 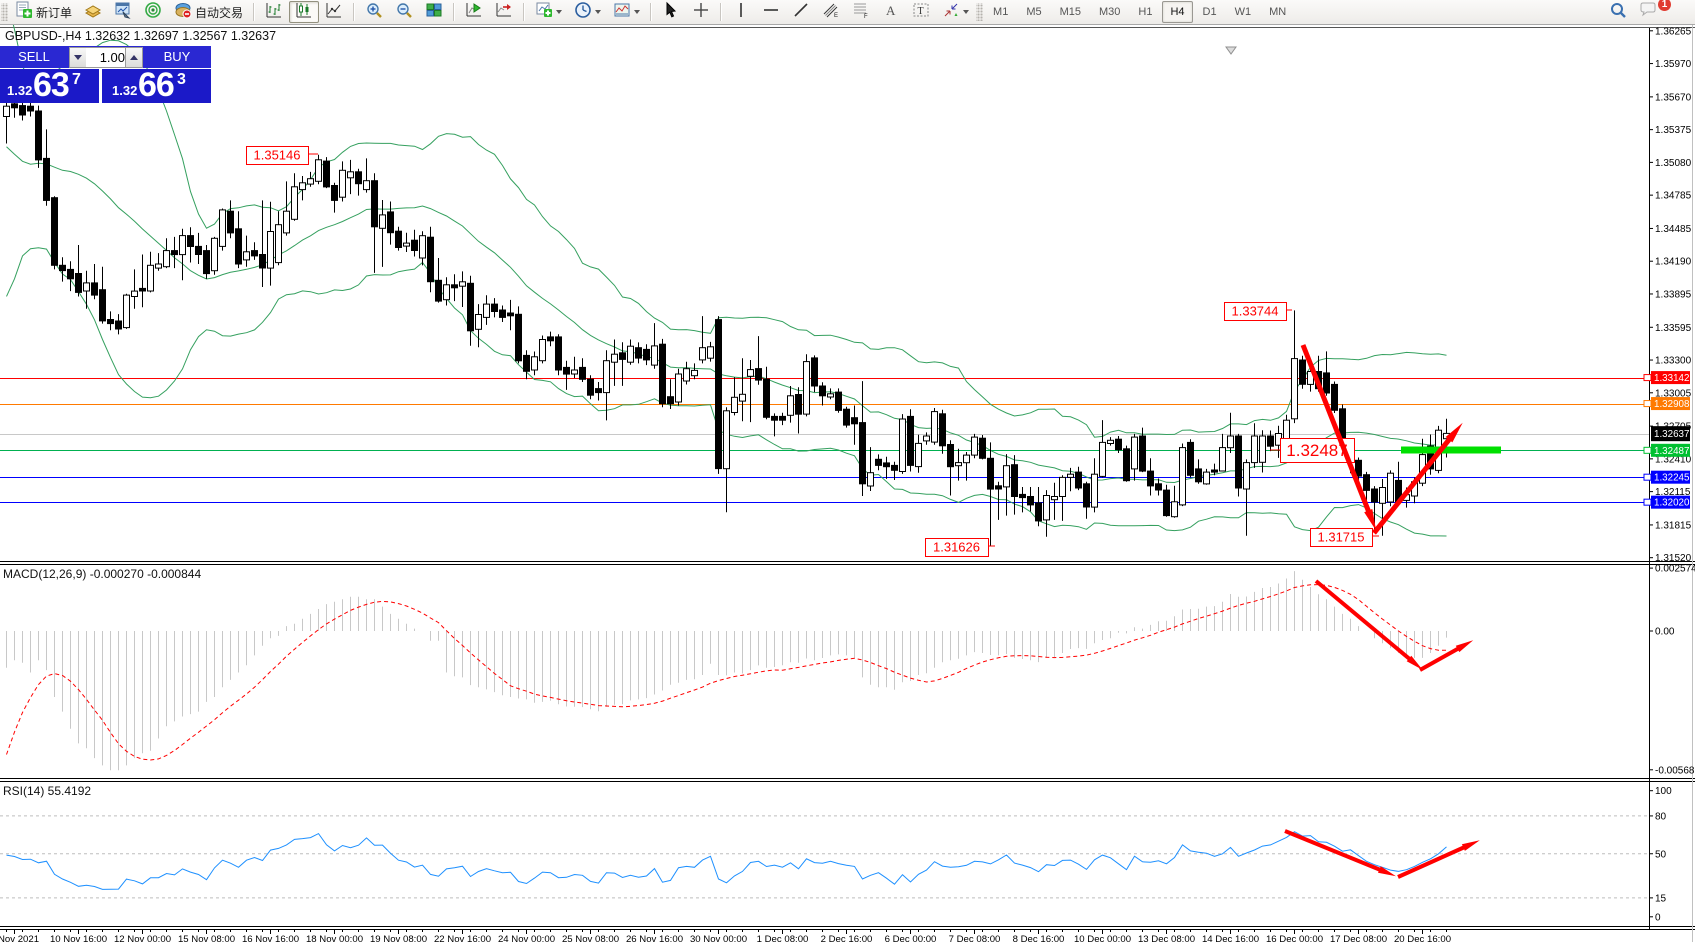 I want to click on timeframe-h1-button: H1, so click(x=1145, y=12).